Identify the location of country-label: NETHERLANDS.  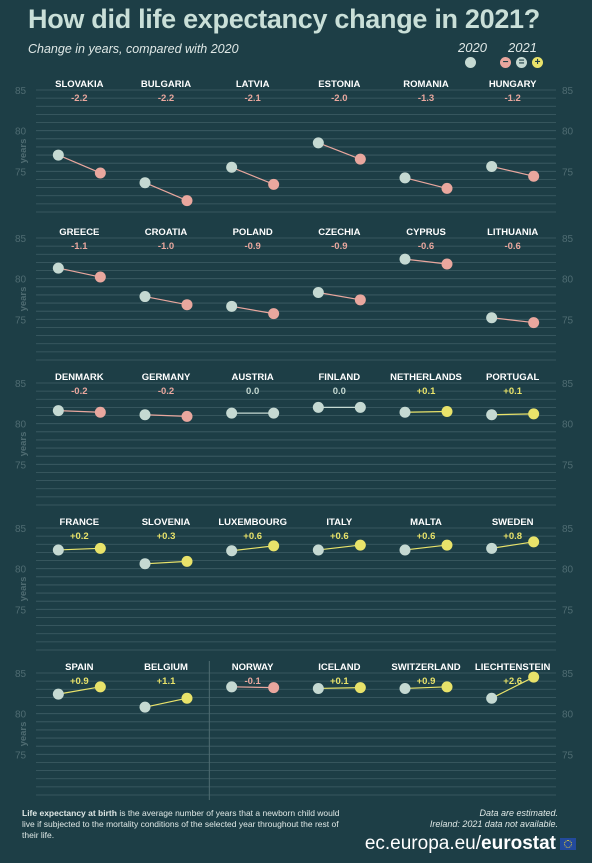
(426, 377).